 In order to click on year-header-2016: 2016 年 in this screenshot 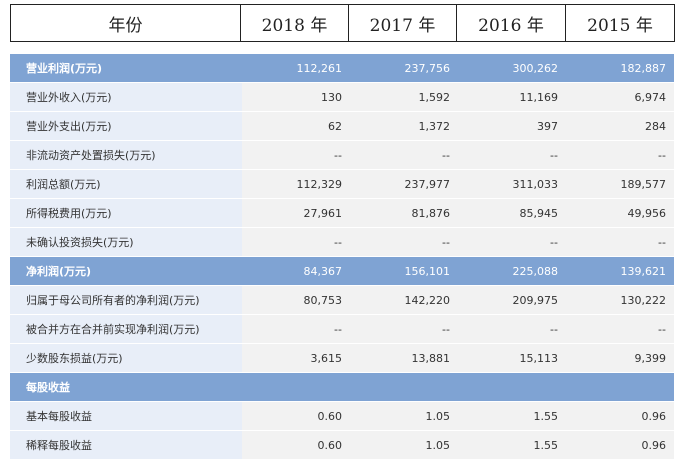, I will do `click(511, 23)`.